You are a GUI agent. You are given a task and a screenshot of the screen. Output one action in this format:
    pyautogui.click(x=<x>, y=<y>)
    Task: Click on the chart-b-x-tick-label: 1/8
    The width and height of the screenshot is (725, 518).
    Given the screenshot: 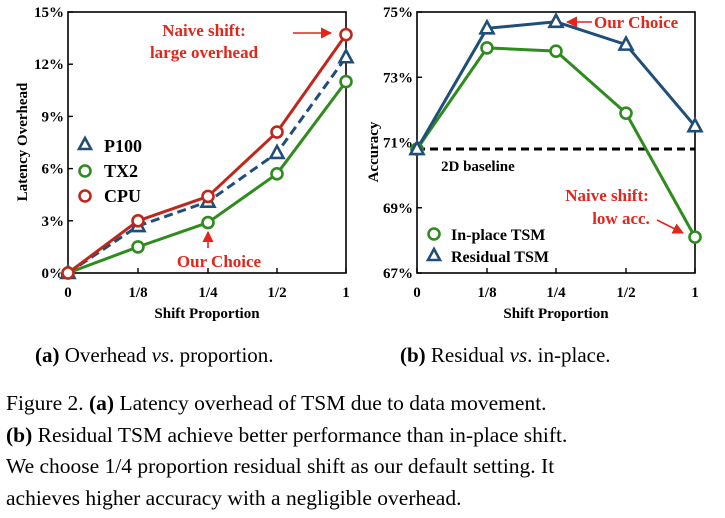 What is the action you would take?
    pyautogui.click(x=486, y=293)
    